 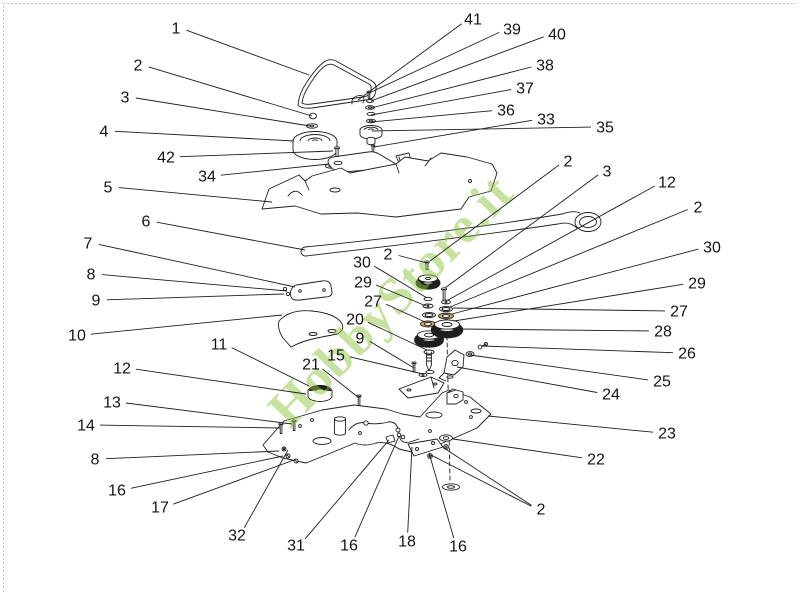 I want to click on part-label-42: 42, so click(x=166, y=158).